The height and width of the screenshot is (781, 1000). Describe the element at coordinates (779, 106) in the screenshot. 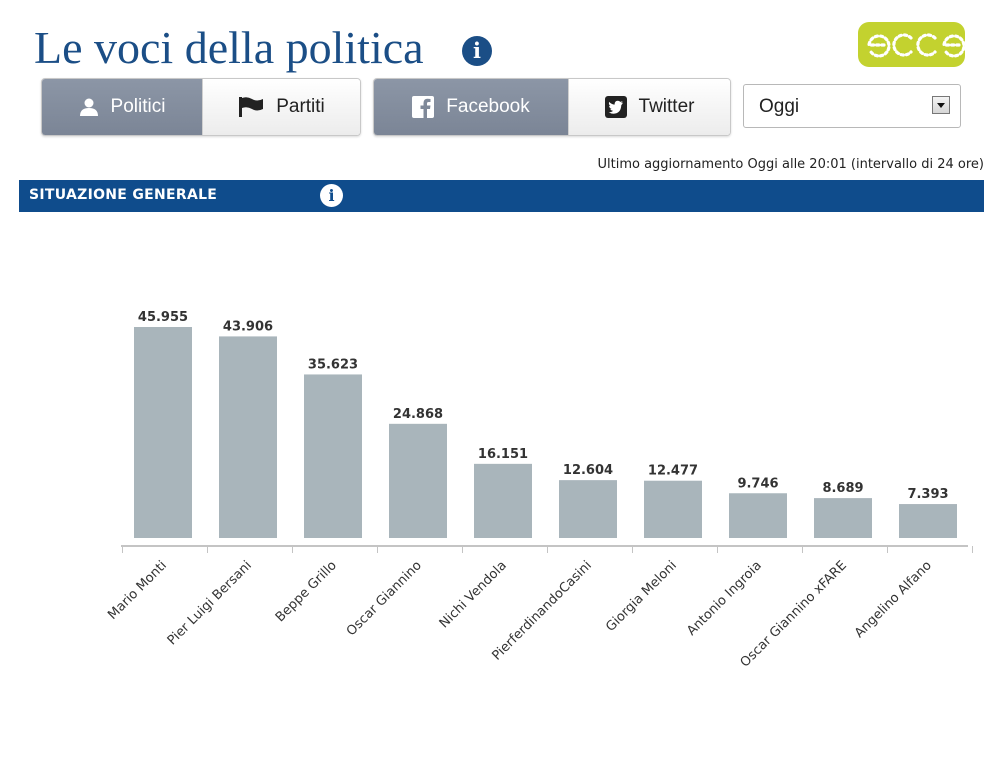

I see `period-select-value: Oggi` at that location.